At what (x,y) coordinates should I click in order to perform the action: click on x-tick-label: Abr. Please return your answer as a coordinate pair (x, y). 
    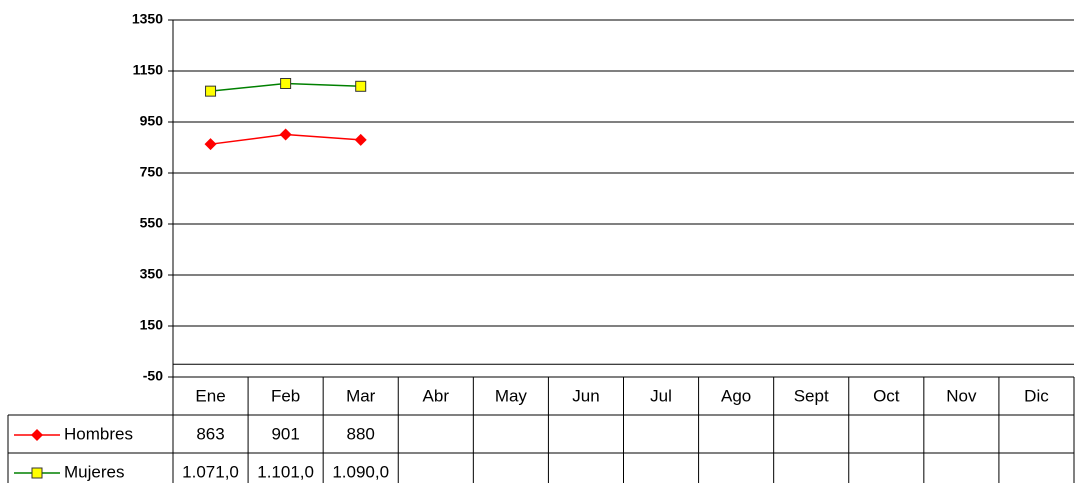
    Looking at the image, I should click on (436, 395).